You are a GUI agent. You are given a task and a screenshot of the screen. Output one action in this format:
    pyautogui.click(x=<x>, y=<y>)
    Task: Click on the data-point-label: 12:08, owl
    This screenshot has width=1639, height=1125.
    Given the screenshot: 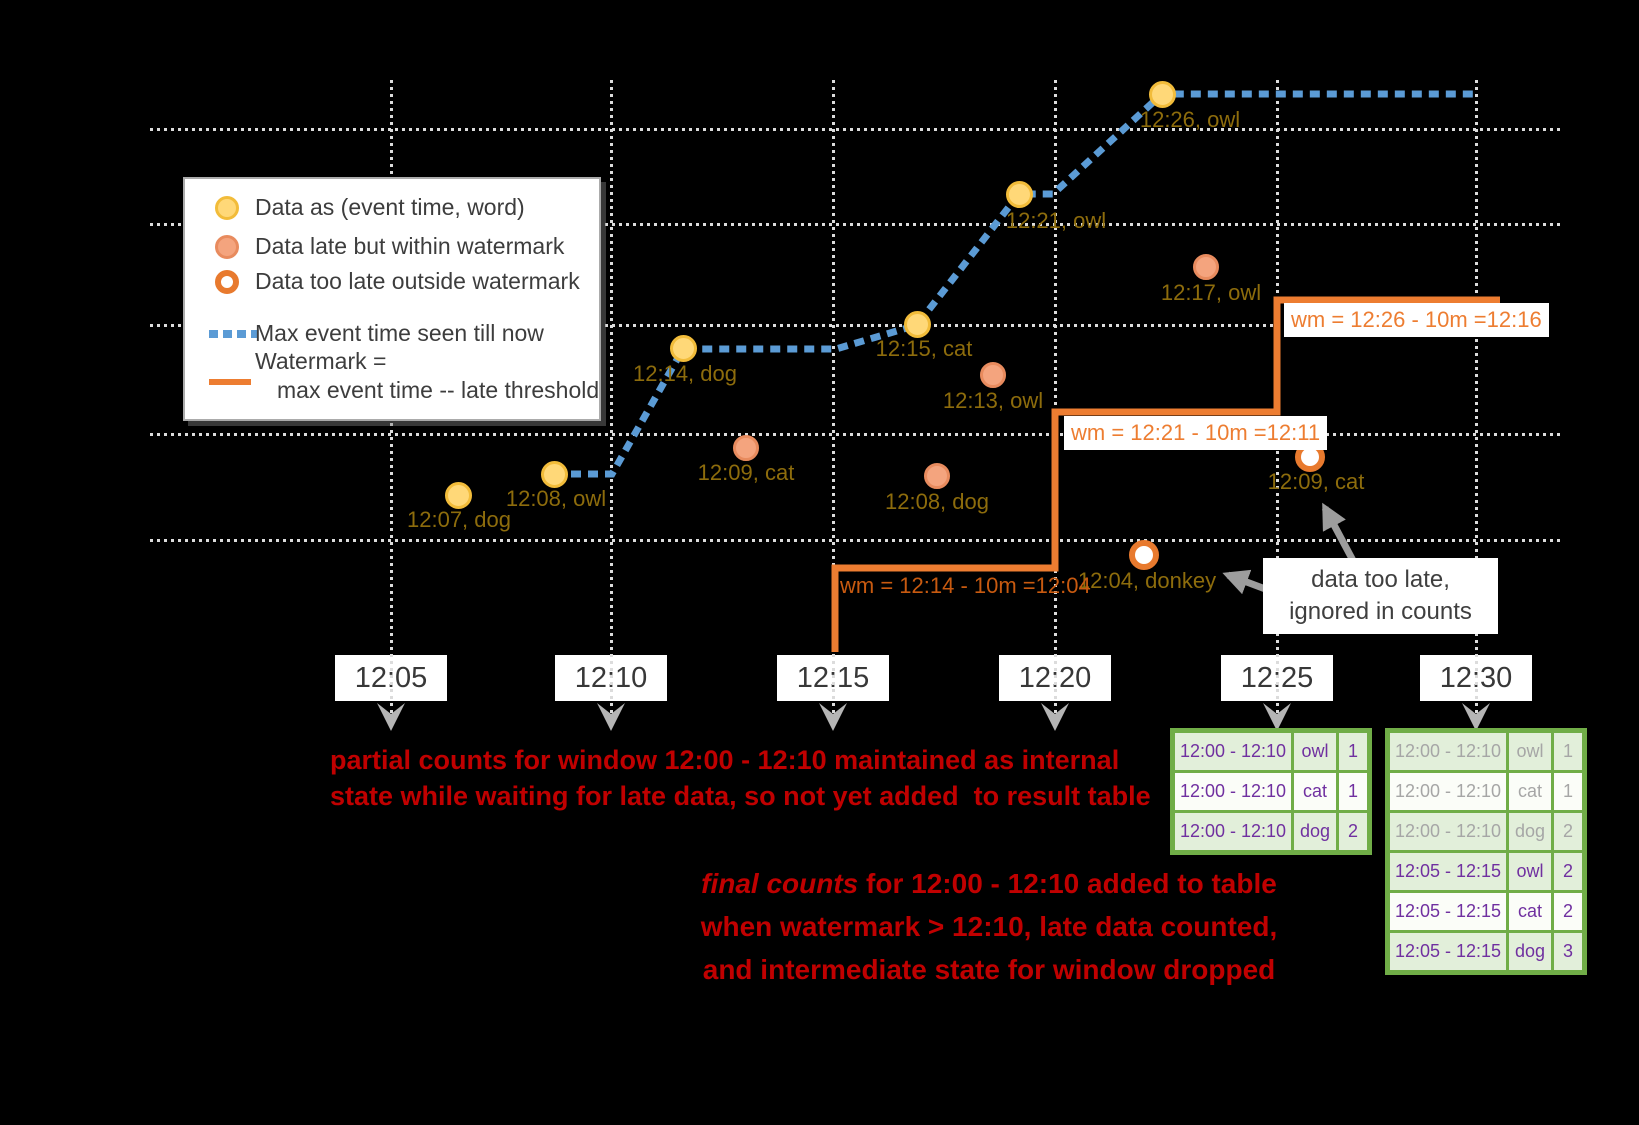 What is the action you would take?
    pyautogui.click(x=556, y=498)
    